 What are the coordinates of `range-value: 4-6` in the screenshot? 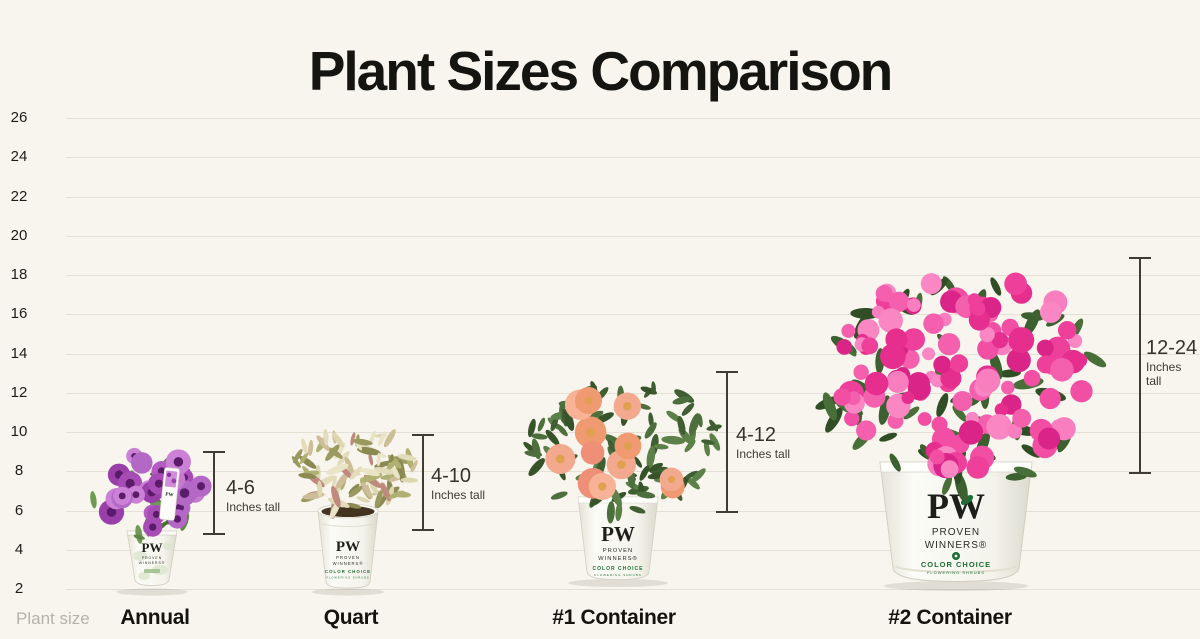 It's located at (240, 488).